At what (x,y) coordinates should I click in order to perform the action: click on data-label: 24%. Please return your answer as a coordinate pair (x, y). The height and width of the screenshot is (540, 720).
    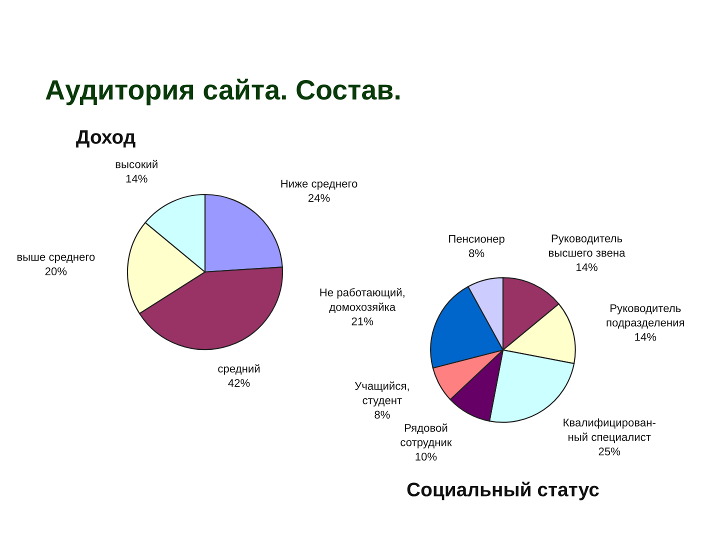
    Looking at the image, I should click on (319, 198).